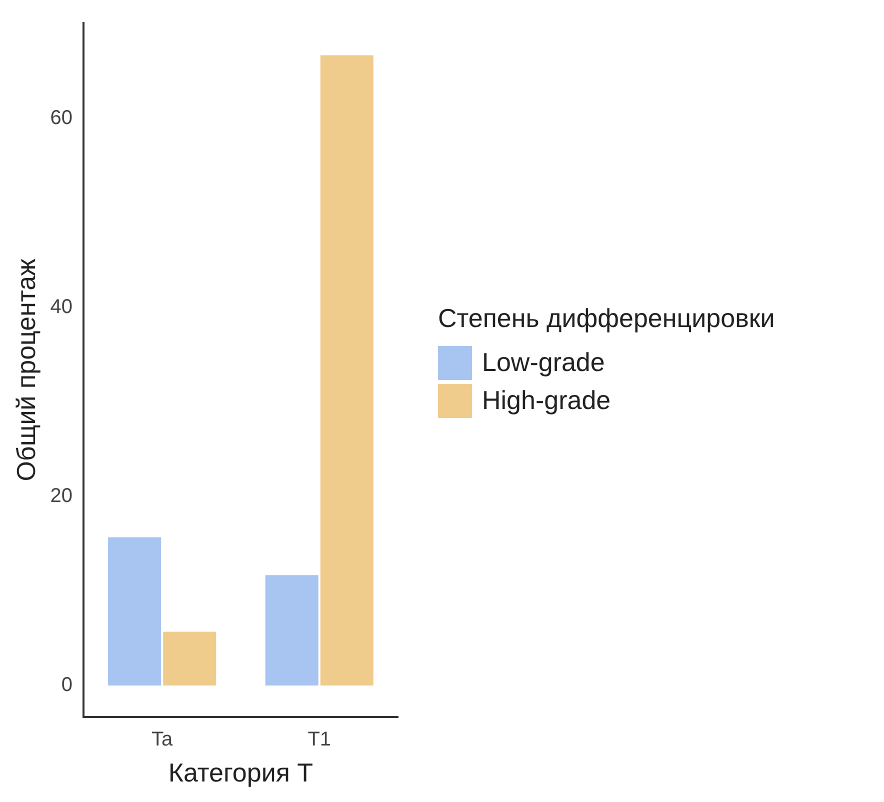 This screenshot has height=802, width=884. What do you see at coordinates (606, 318) in the screenshot?
I see `legend-title: Степень дифференцировки` at bounding box center [606, 318].